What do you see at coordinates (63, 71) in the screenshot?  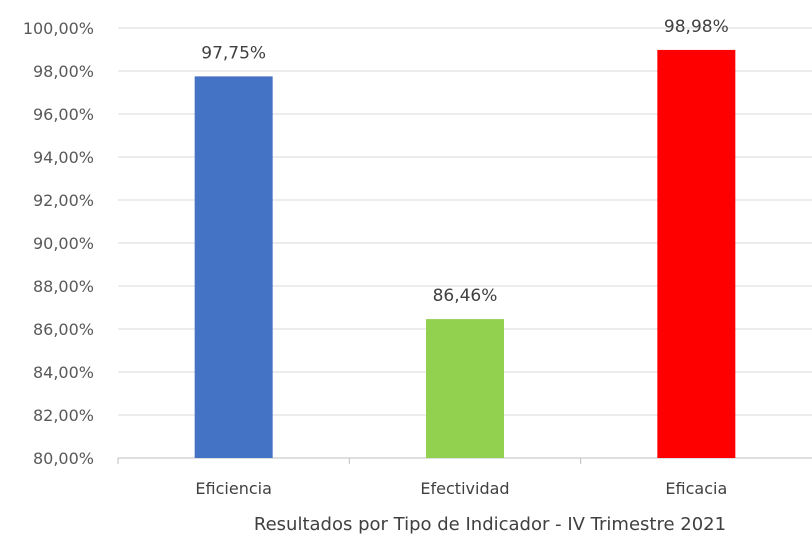 I see `y-tick-label: 98,00%` at bounding box center [63, 71].